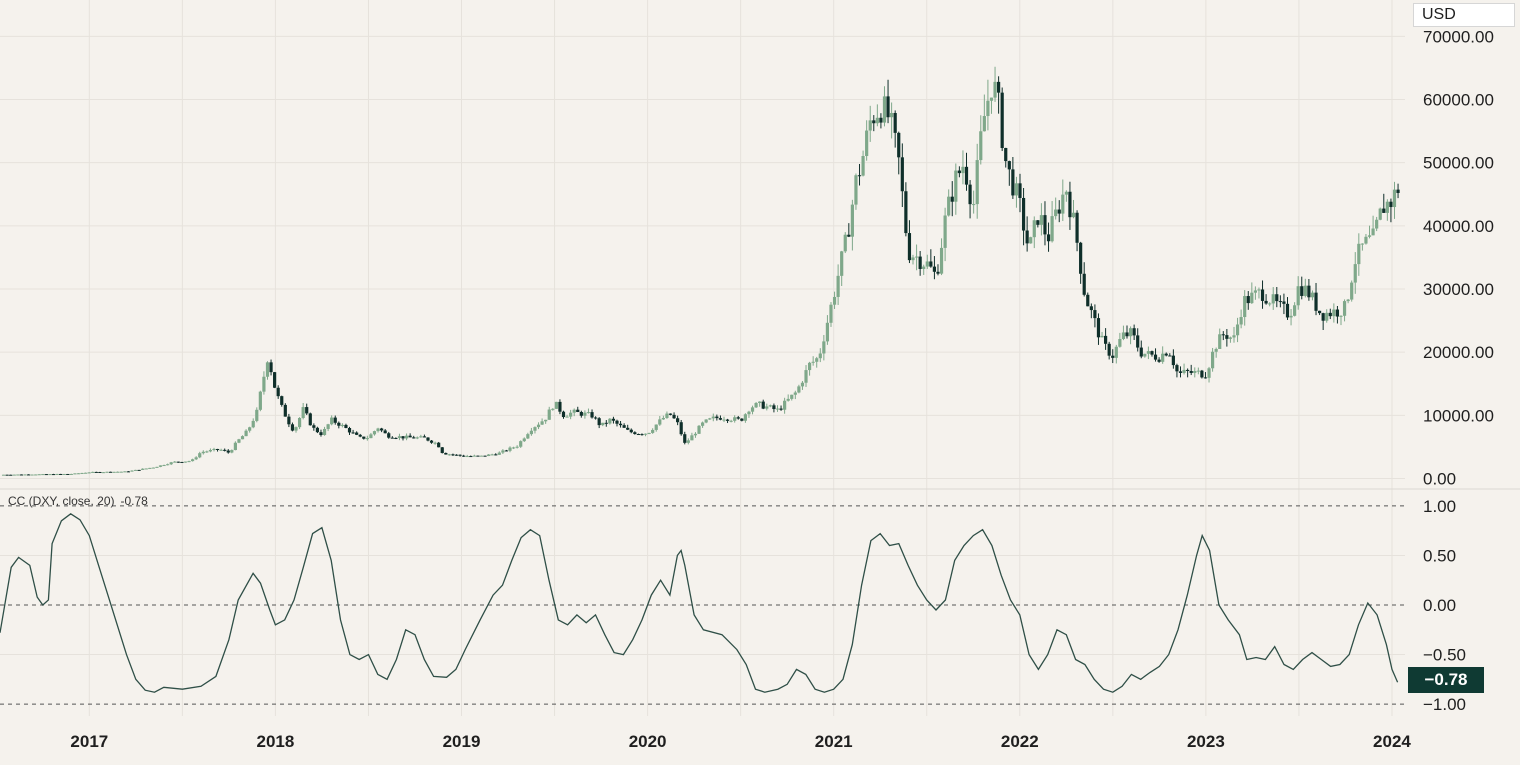  I want to click on indicator-legend: CC (DXY, close, 20) -0.78, so click(81, 501).